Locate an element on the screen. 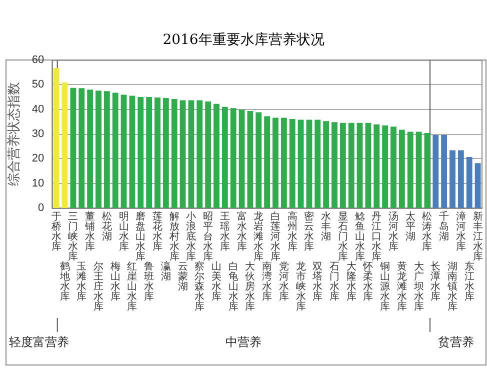 Image resolution: width=487 pixels, height=373 pixels. x-tick-label: 于桥水库 is located at coordinates (56, 232).